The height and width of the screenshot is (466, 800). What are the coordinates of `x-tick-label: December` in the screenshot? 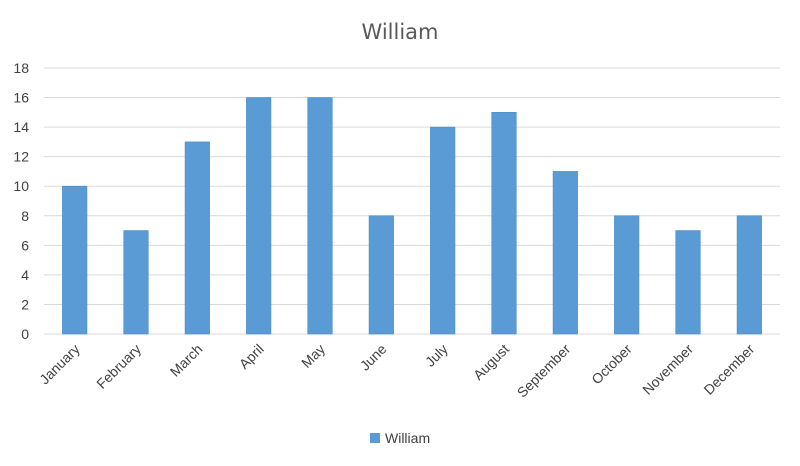 It's located at (728, 369).